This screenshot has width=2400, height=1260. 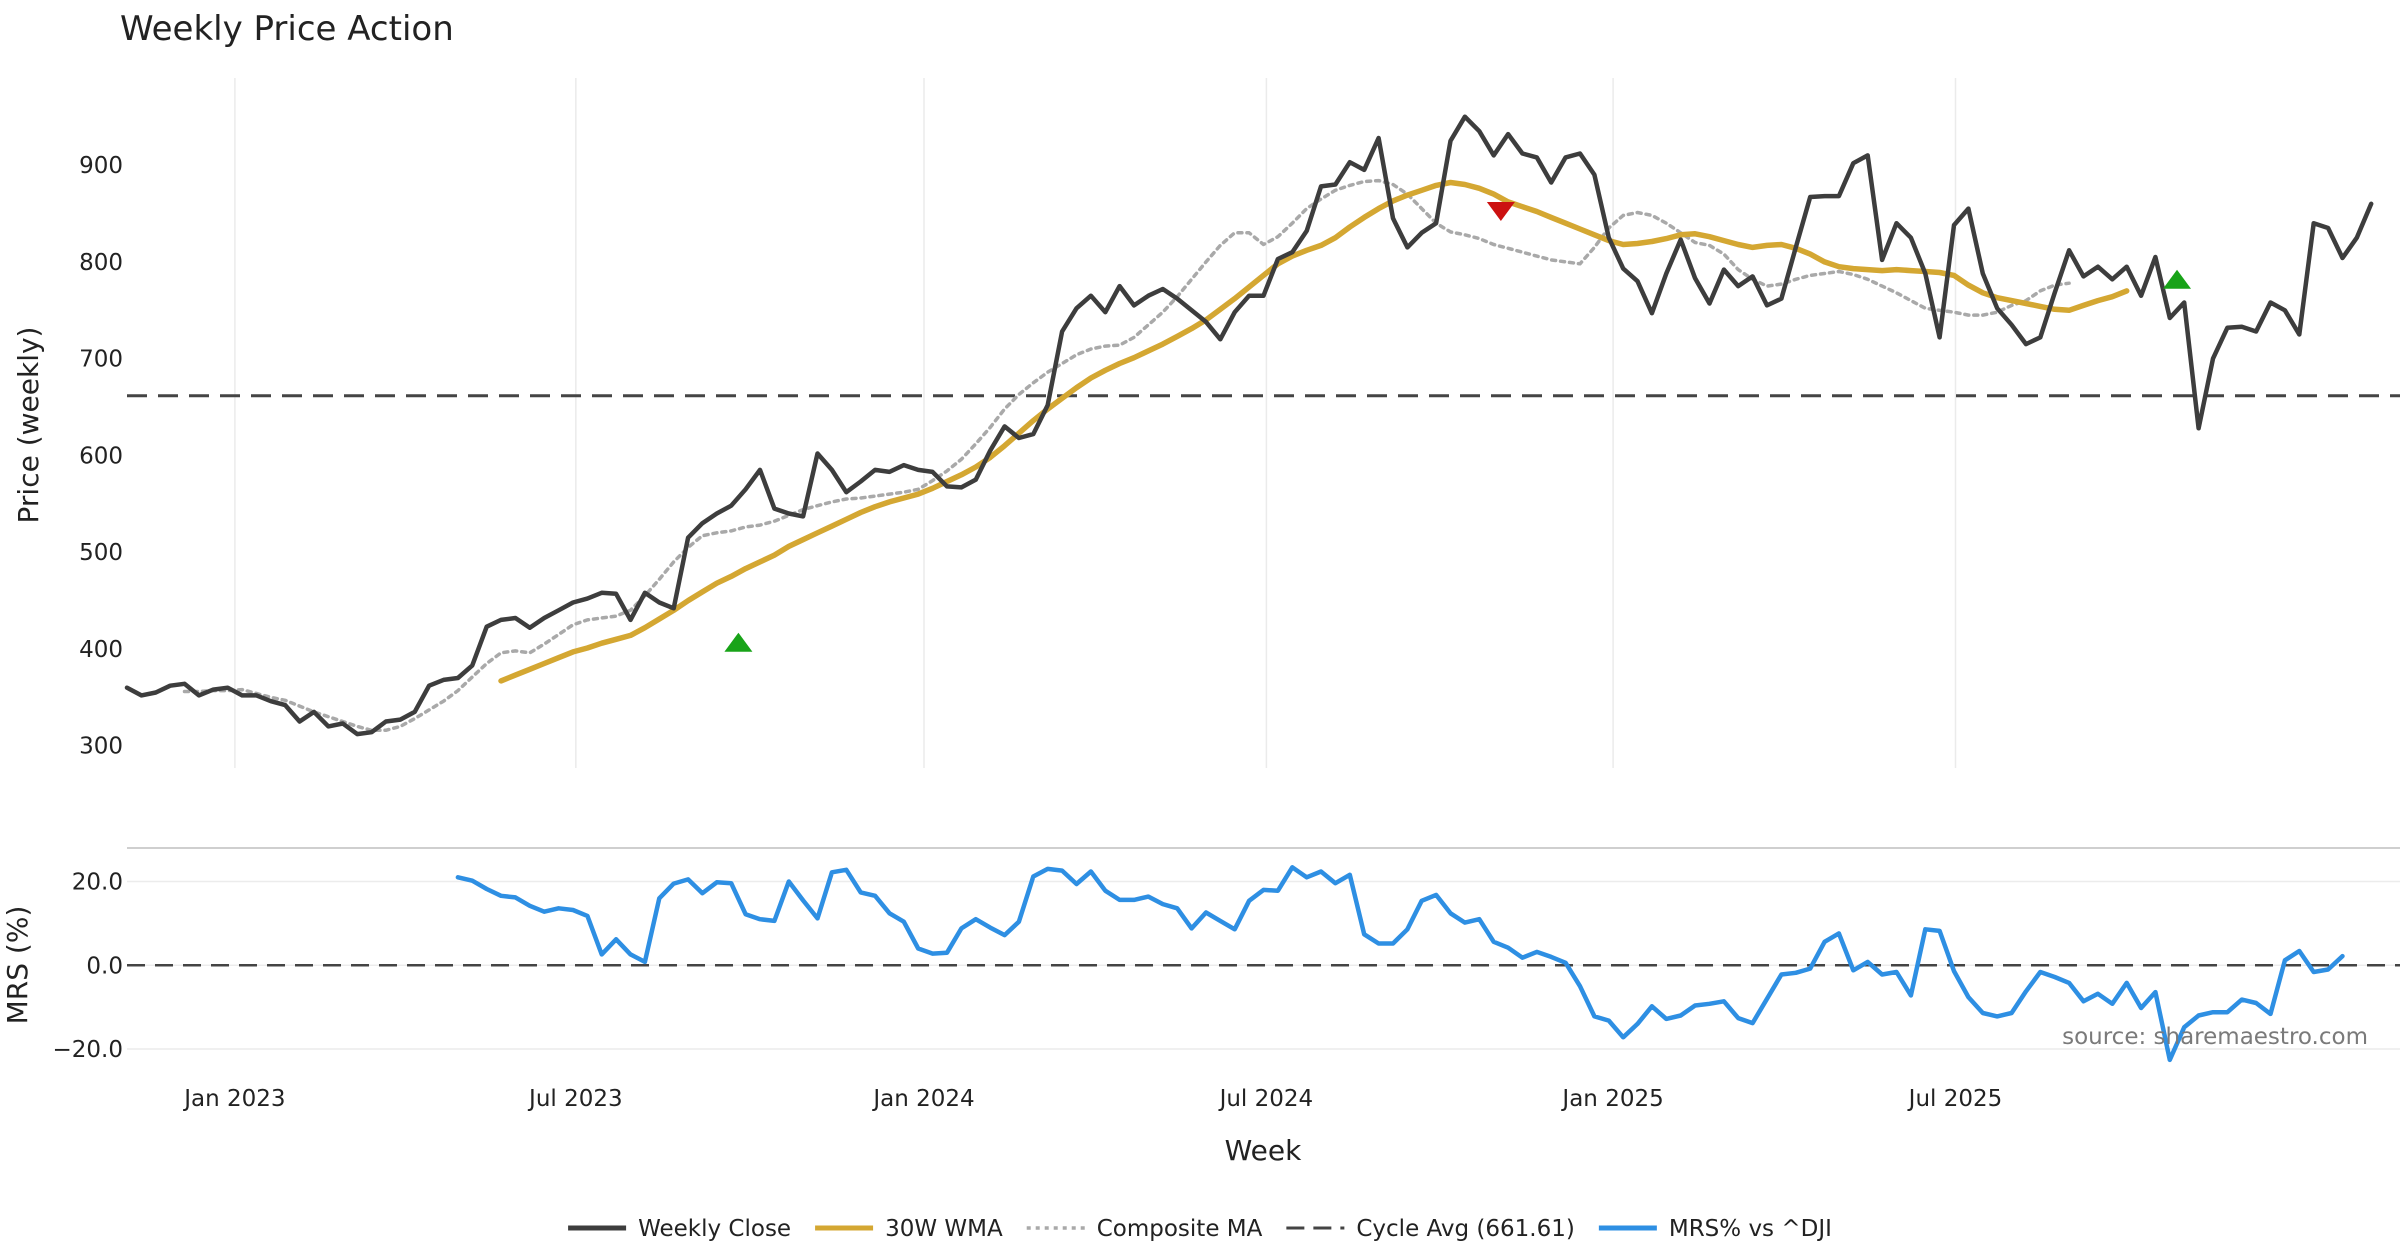 What do you see at coordinates (101, 747) in the screenshot?
I see `price-y-tick-label: 300` at bounding box center [101, 747].